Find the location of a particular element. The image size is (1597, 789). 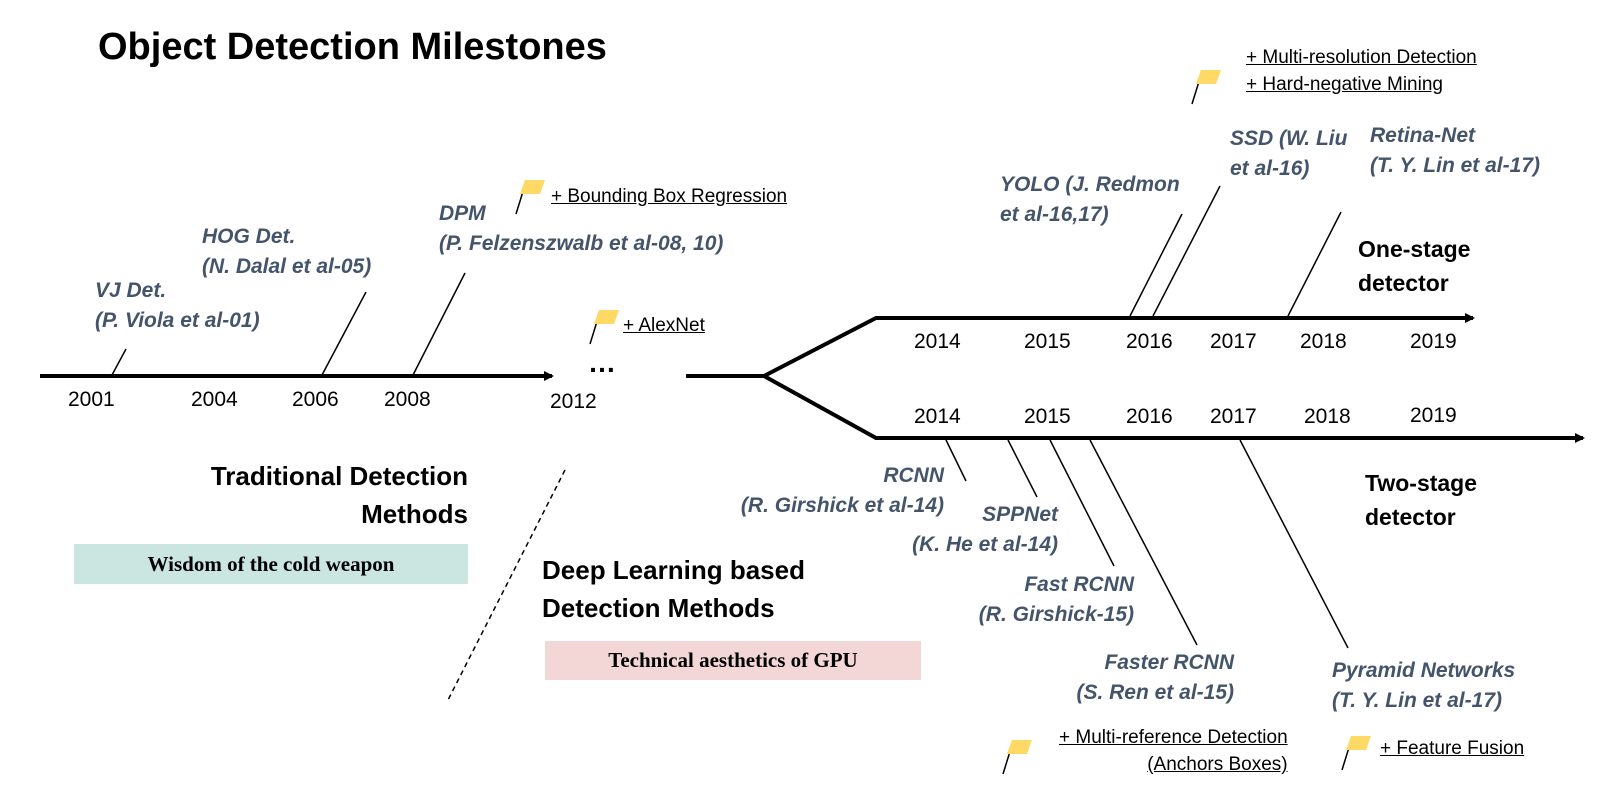

detector-name: DPM is located at coordinates (462, 213).